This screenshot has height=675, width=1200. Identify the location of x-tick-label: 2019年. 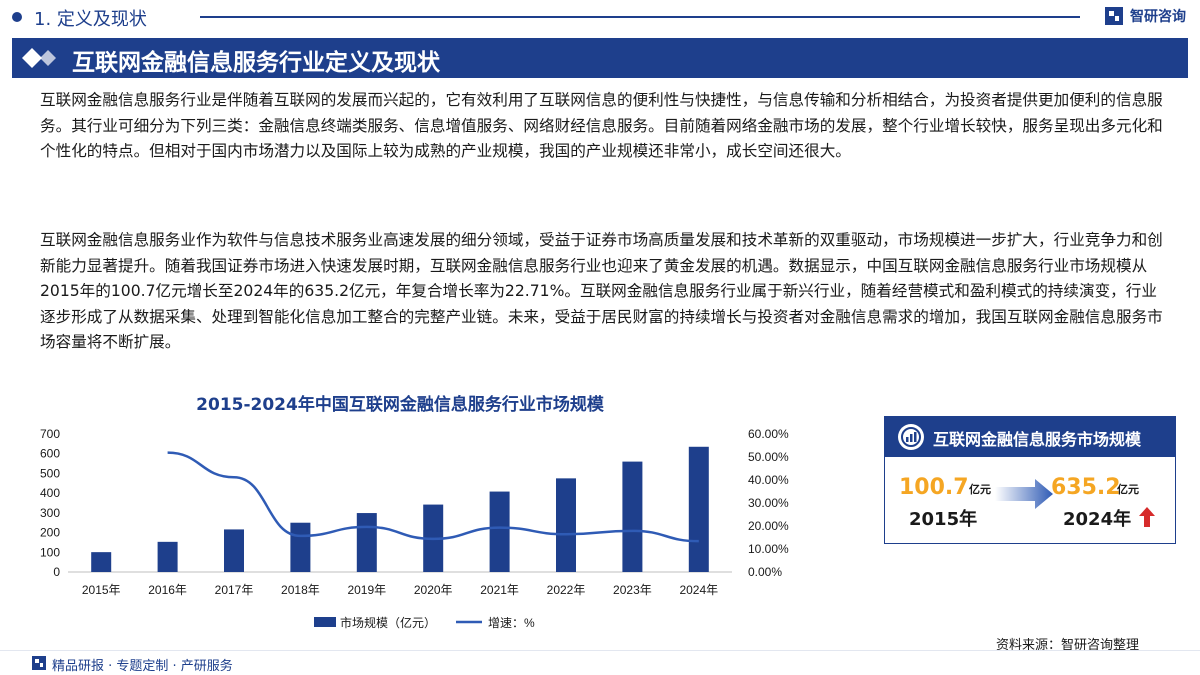
(366, 590).